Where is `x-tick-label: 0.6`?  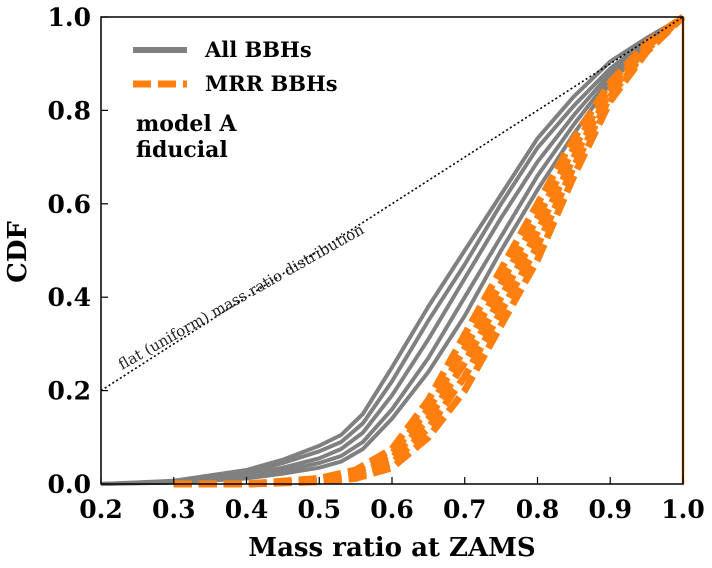
x-tick-label: 0.6 is located at coordinates (392, 509).